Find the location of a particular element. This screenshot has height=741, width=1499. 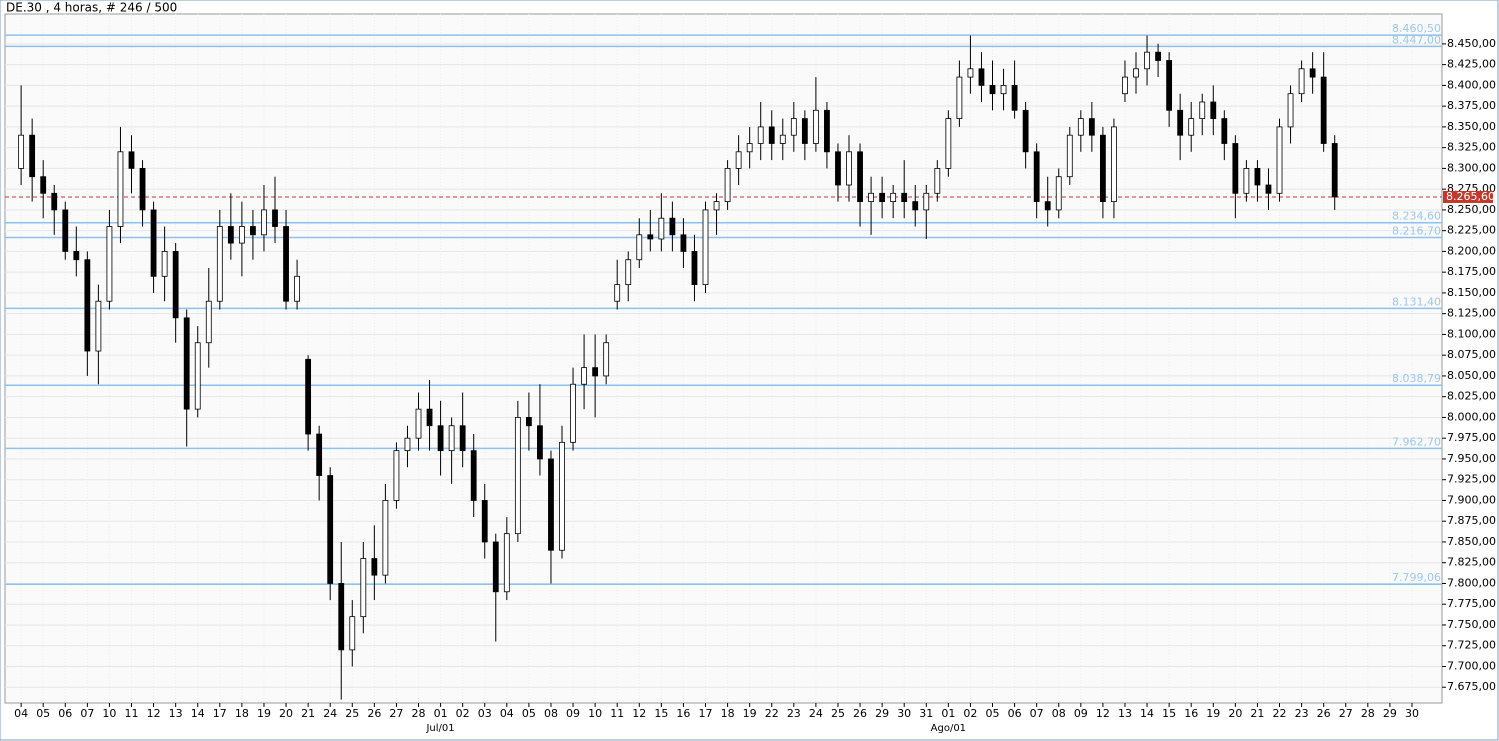

x-tick-label: 21 is located at coordinates (1257, 713).